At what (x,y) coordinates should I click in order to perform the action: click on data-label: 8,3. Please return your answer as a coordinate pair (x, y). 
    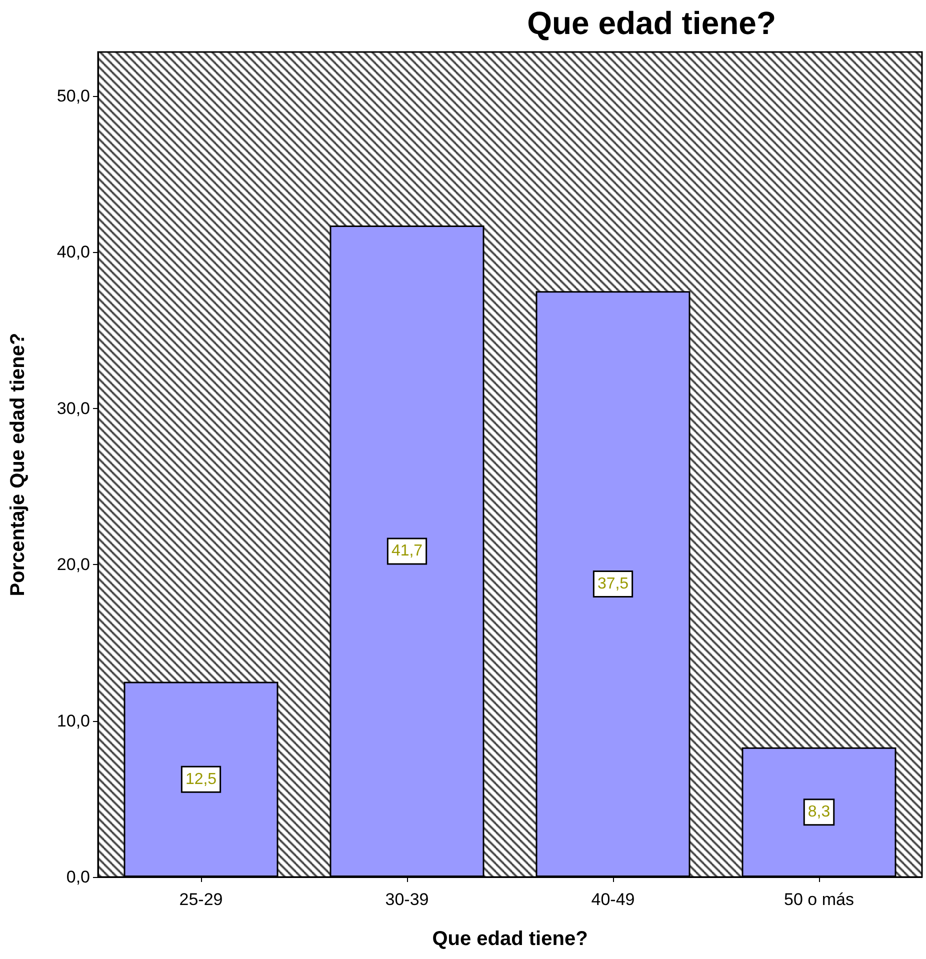
    Looking at the image, I should click on (819, 812).